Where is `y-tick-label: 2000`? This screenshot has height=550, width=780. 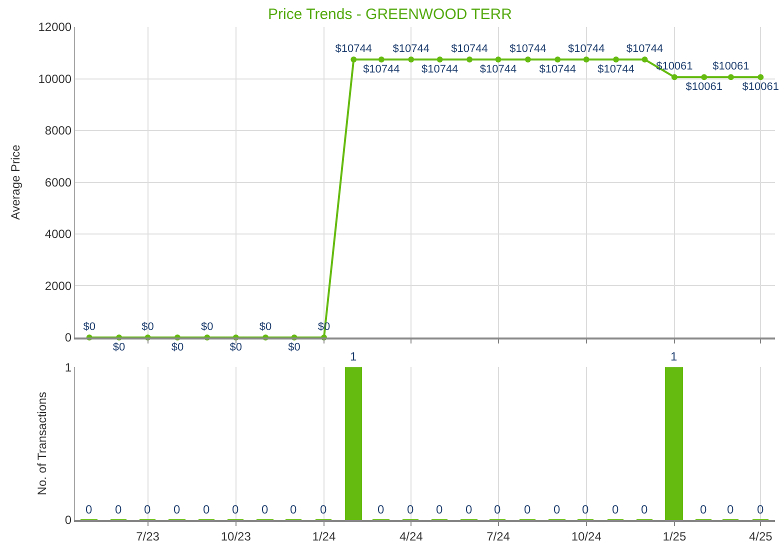 y-tick-label: 2000 is located at coordinates (58, 285).